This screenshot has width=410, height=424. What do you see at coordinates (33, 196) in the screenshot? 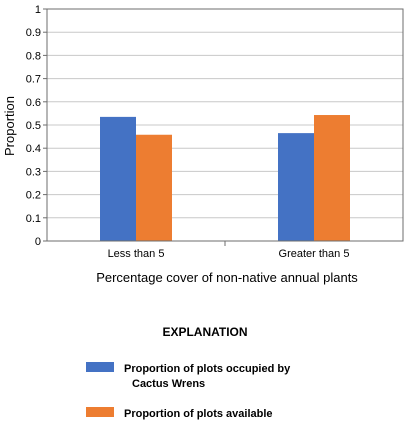
I see `y-tick-label: 0.2` at bounding box center [33, 196].